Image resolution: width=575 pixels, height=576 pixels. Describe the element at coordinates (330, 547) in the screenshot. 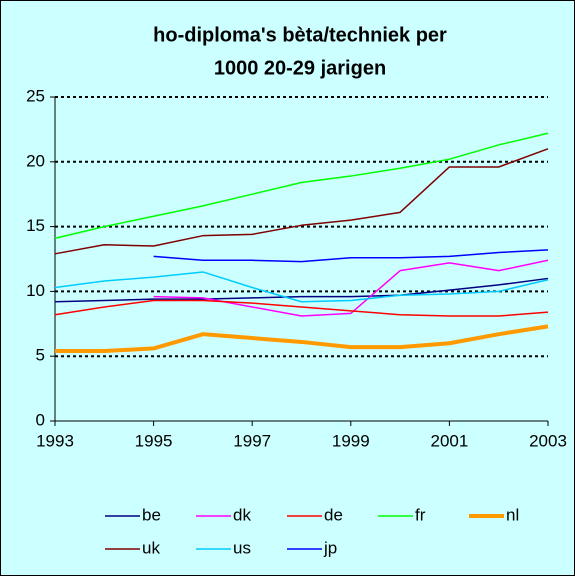

I see `legend-label: jp` at that location.